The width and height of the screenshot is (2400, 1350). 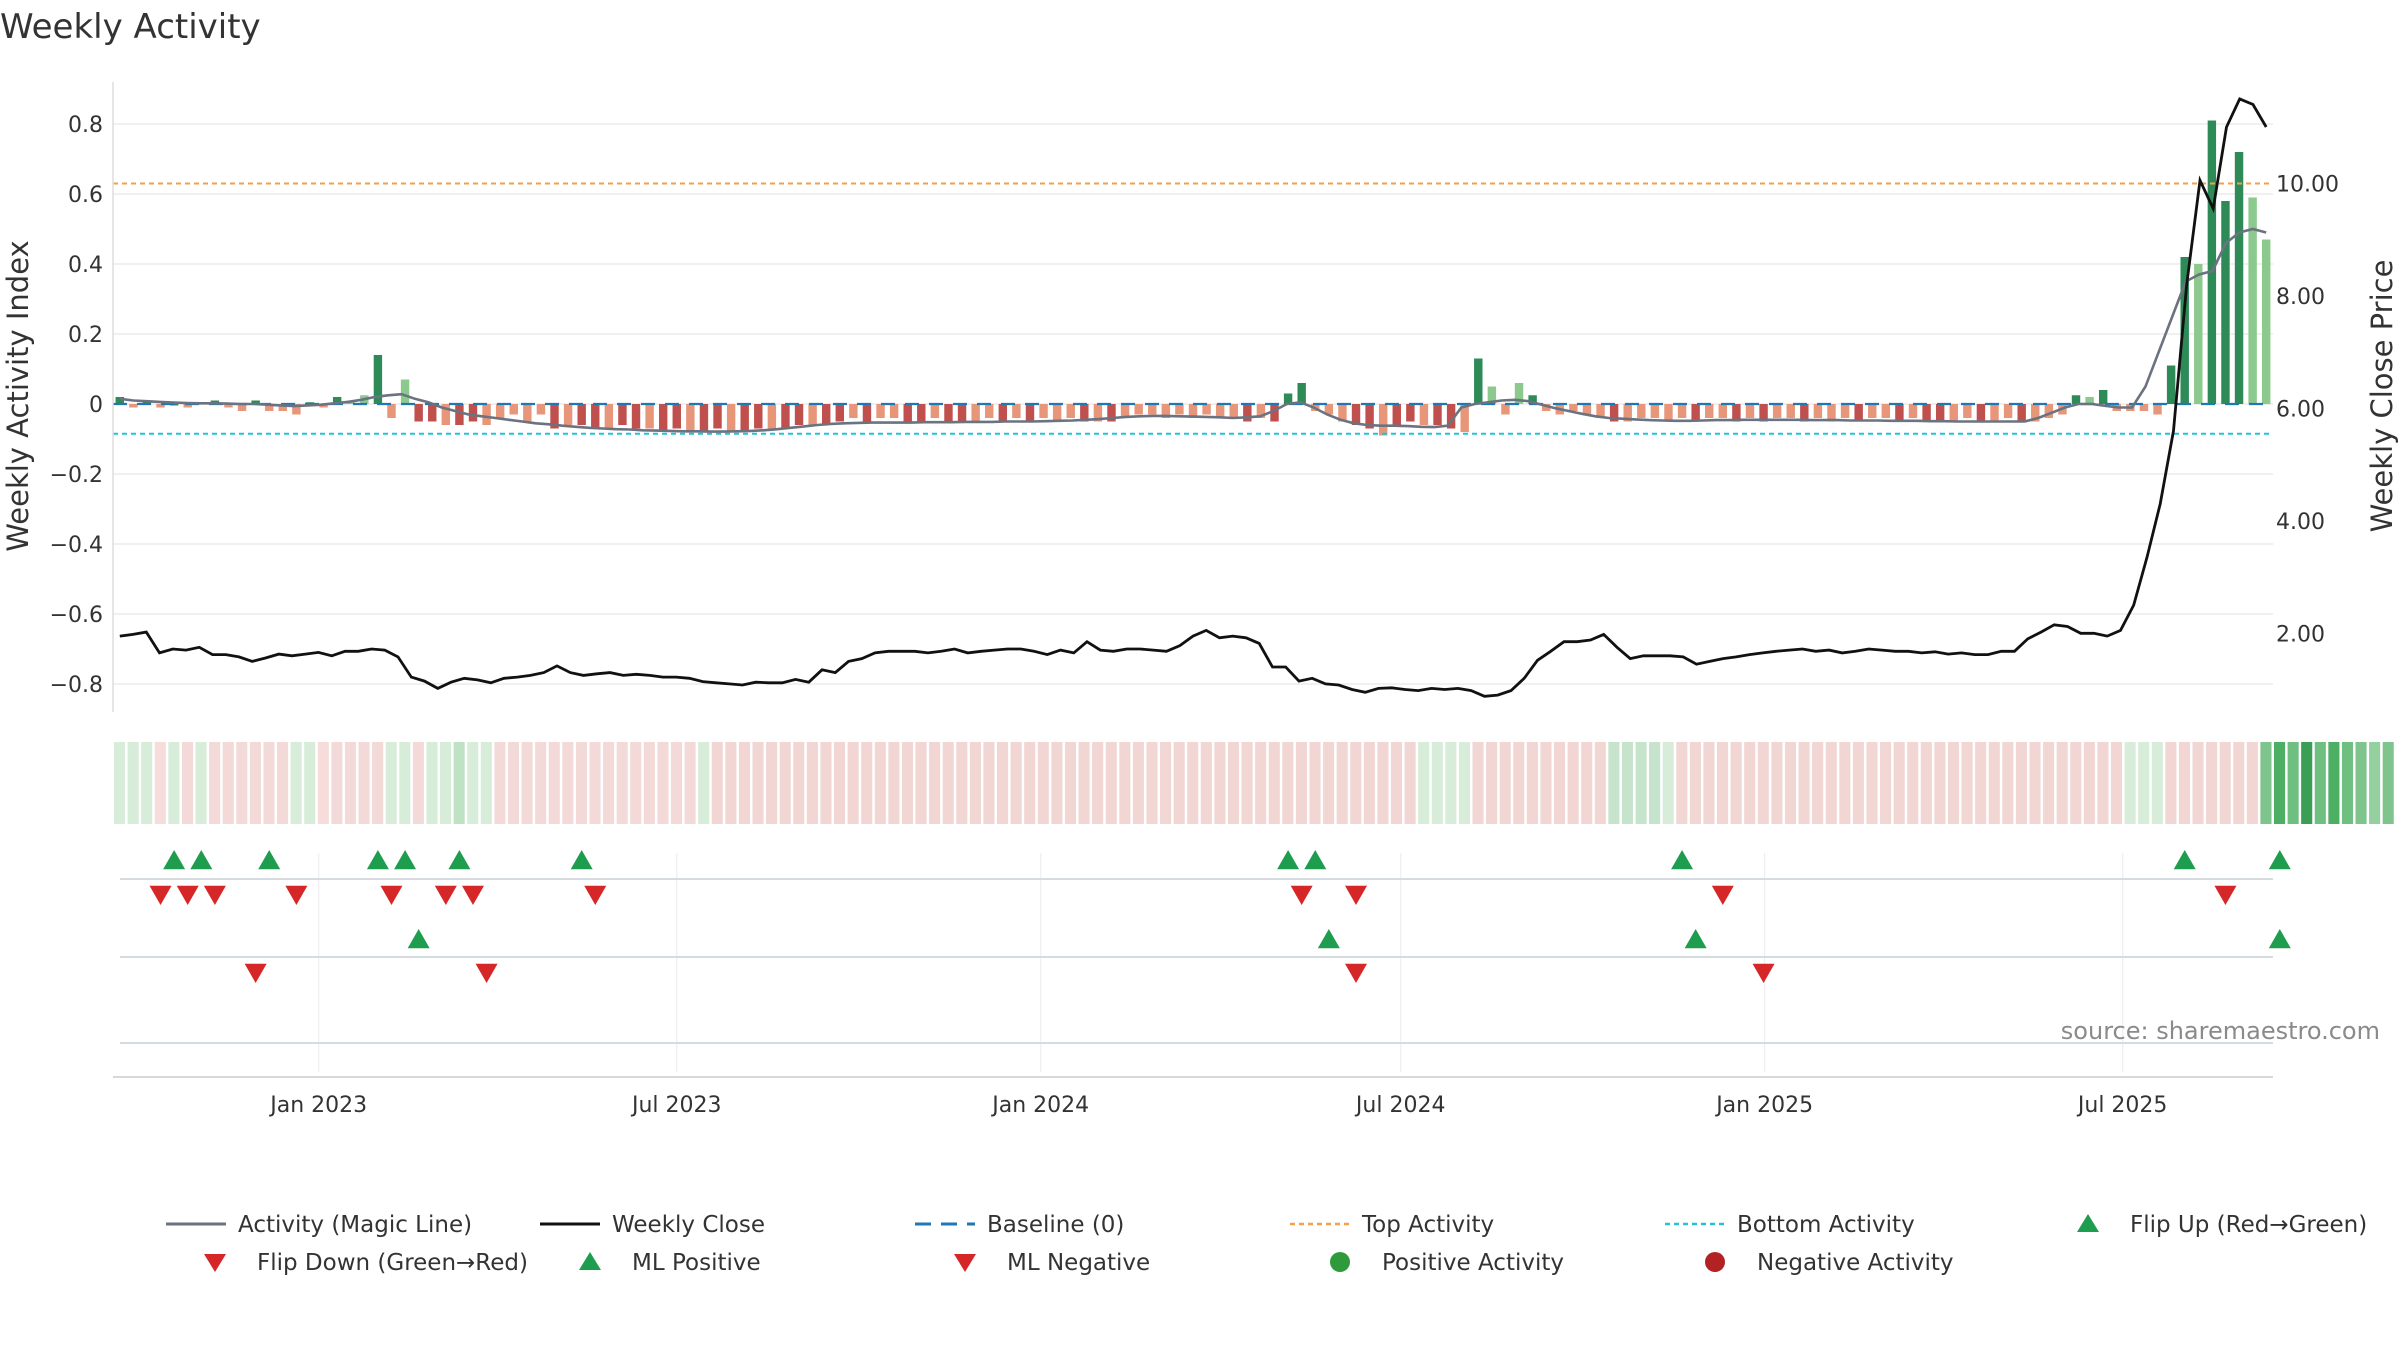 What do you see at coordinates (96, 405) in the screenshot?
I see `left-tick-label: 0` at bounding box center [96, 405].